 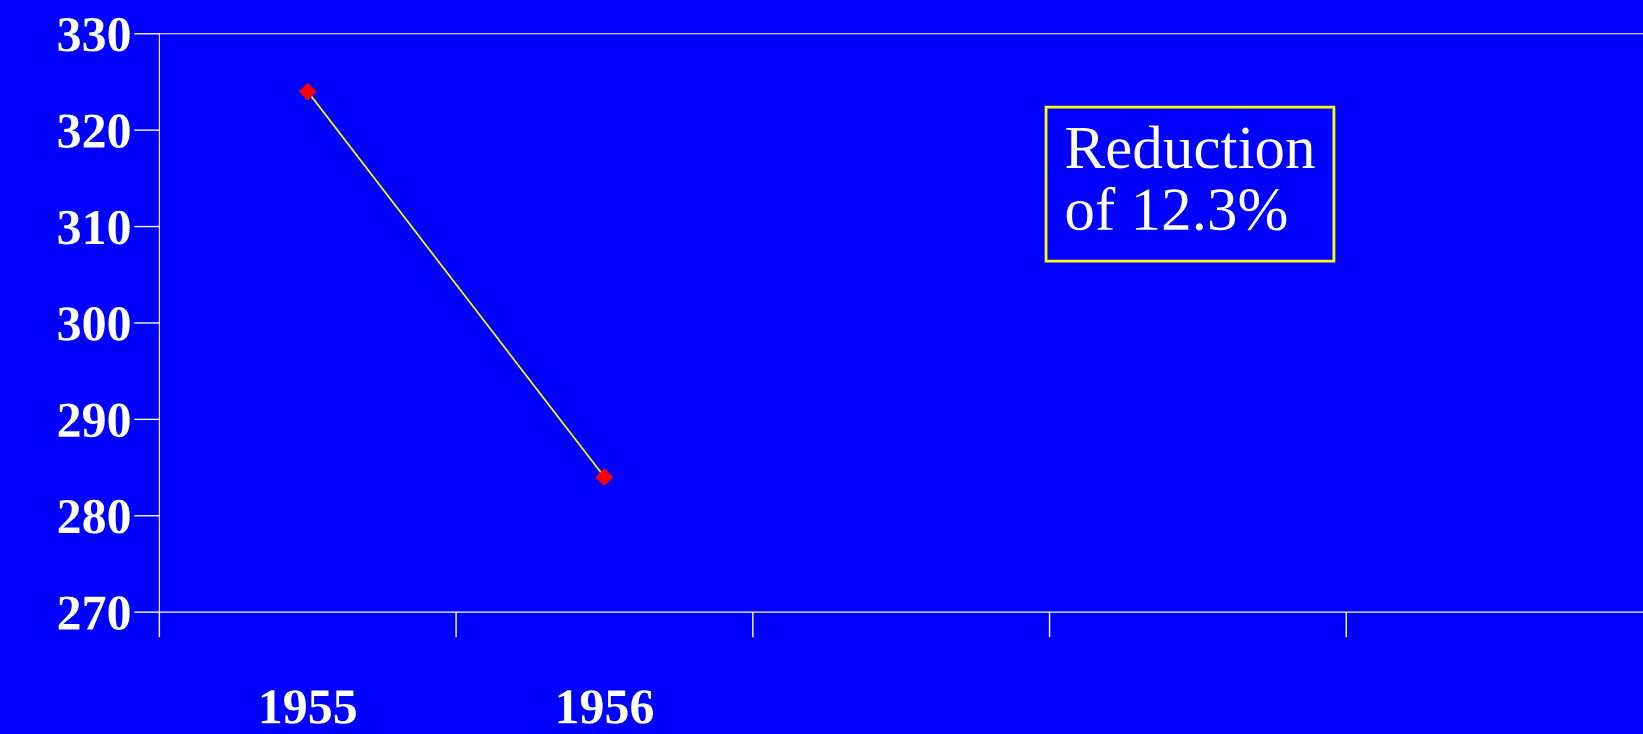 What do you see at coordinates (94, 131) in the screenshot?
I see `y-tick-label: 320` at bounding box center [94, 131].